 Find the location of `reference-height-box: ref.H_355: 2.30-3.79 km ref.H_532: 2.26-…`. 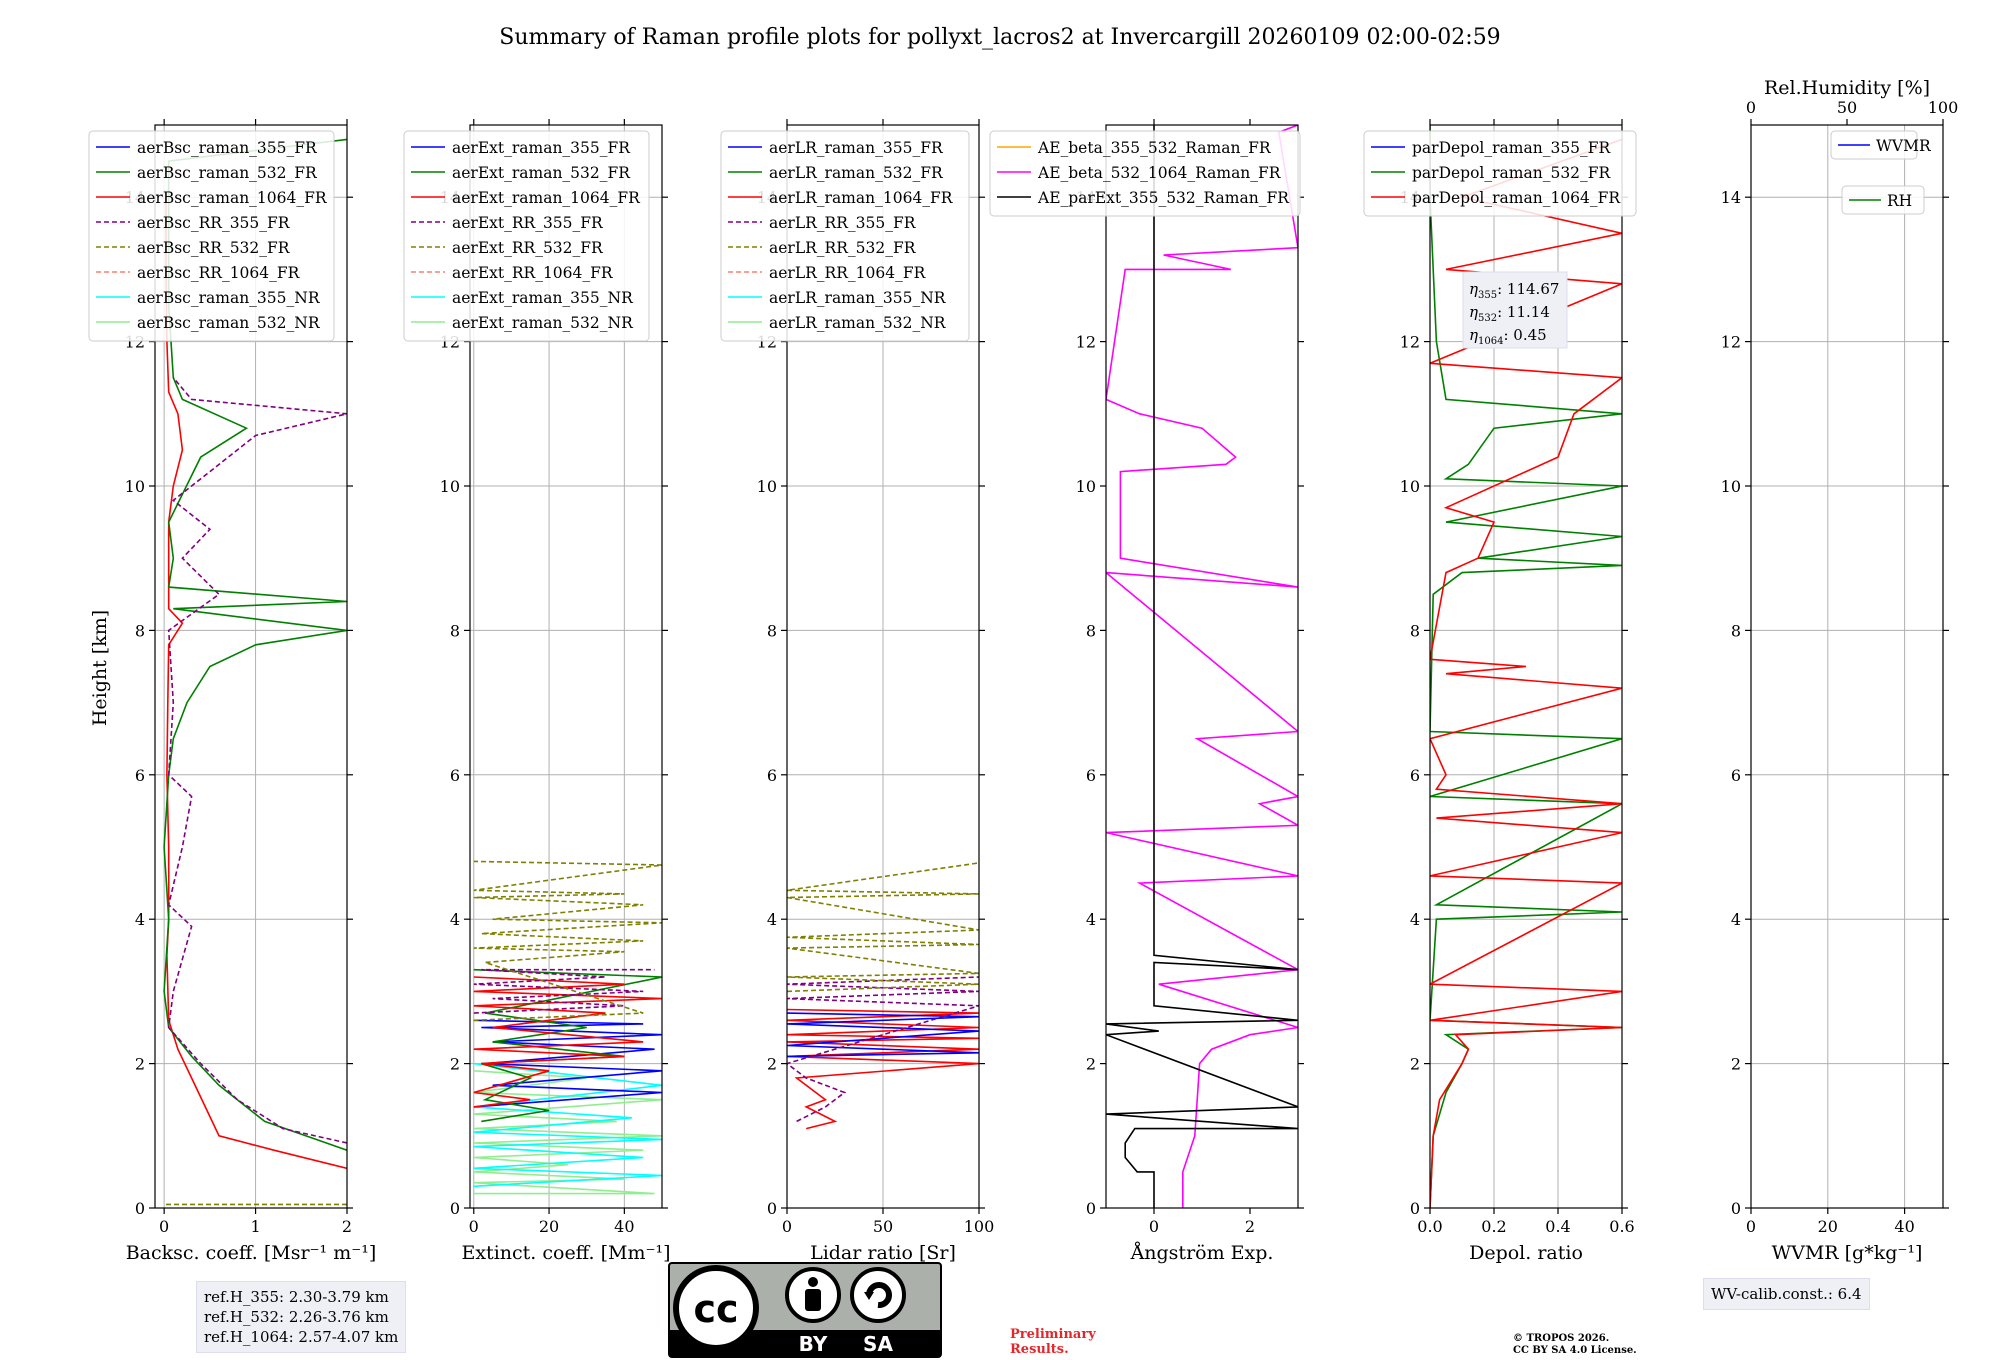

reference-height-box: ref.H_355: 2.30-3.79 km ref.H_532: 2.26-… is located at coordinates (301, 1317).